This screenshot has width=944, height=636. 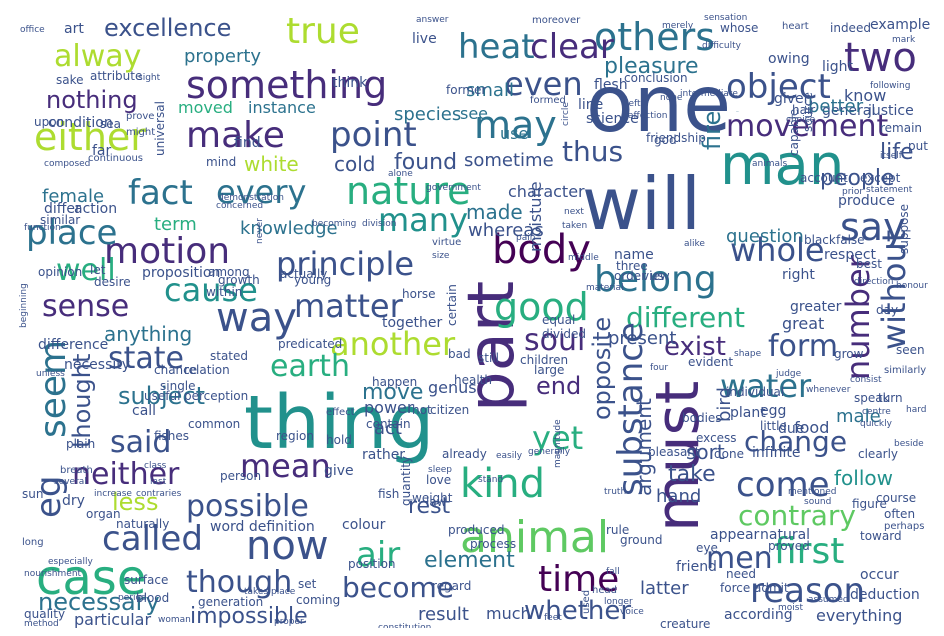 I want to click on word-among: among, so click(x=229, y=272).